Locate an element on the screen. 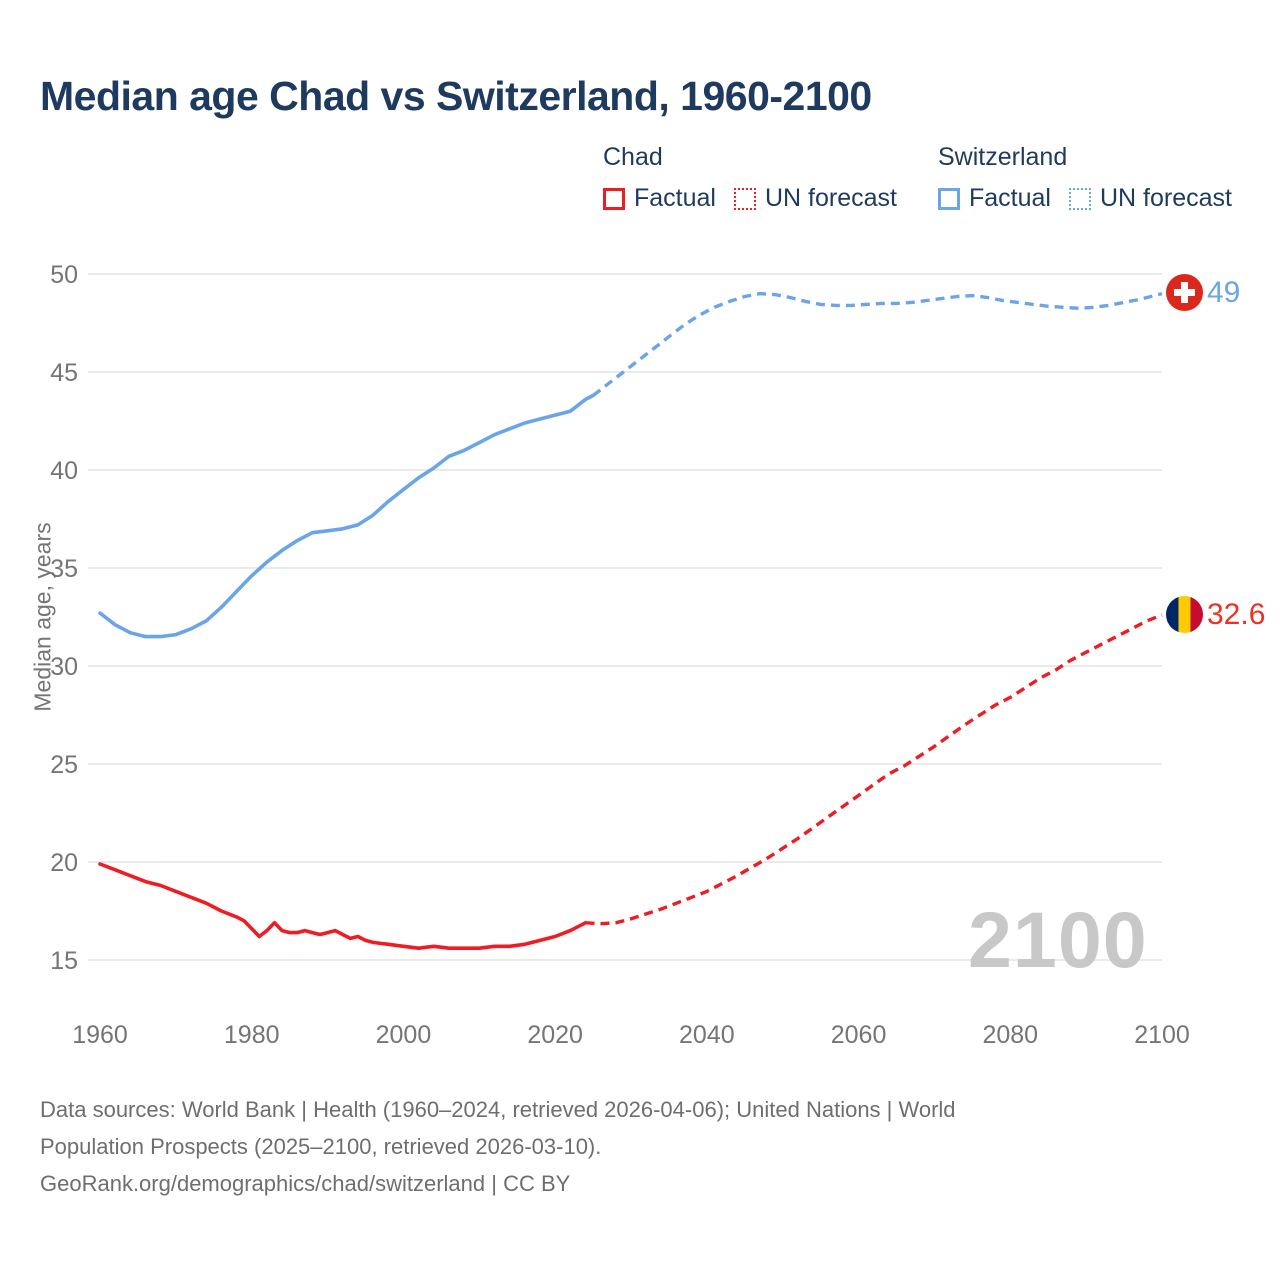 The width and height of the screenshot is (1280, 1280). y-tick-label: 50 is located at coordinates (64, 275).